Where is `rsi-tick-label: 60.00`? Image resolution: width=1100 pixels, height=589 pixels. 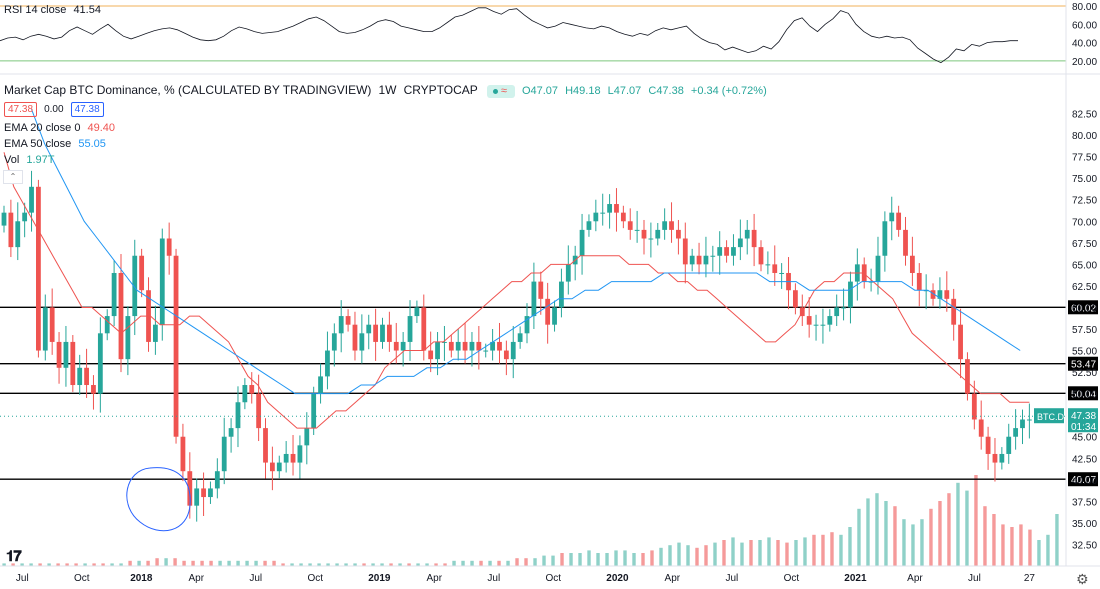
rsi-tick-label: 60.00 is located at coordinates (1084, 25).